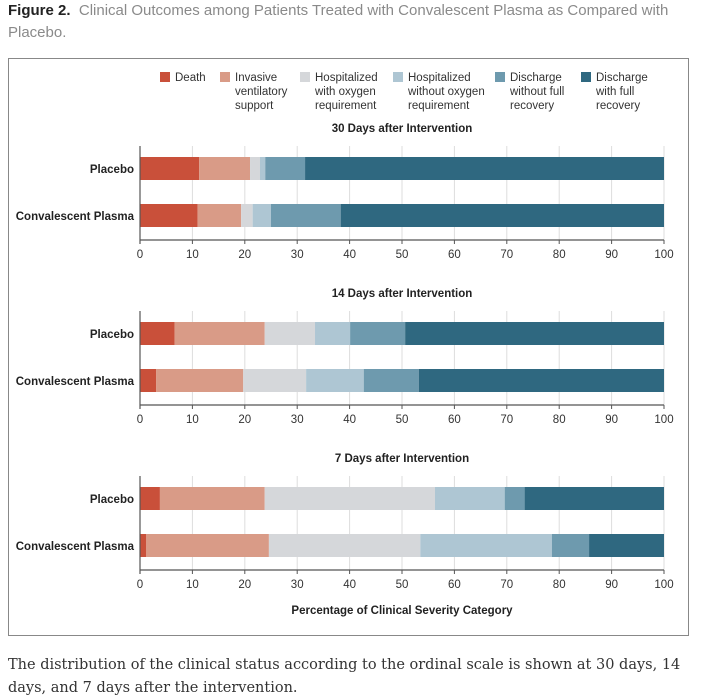 This screenshot has height=700, width=704. I want to click on x-axis-label: Percentage of Clinical Severity Category, so click(402, 611).